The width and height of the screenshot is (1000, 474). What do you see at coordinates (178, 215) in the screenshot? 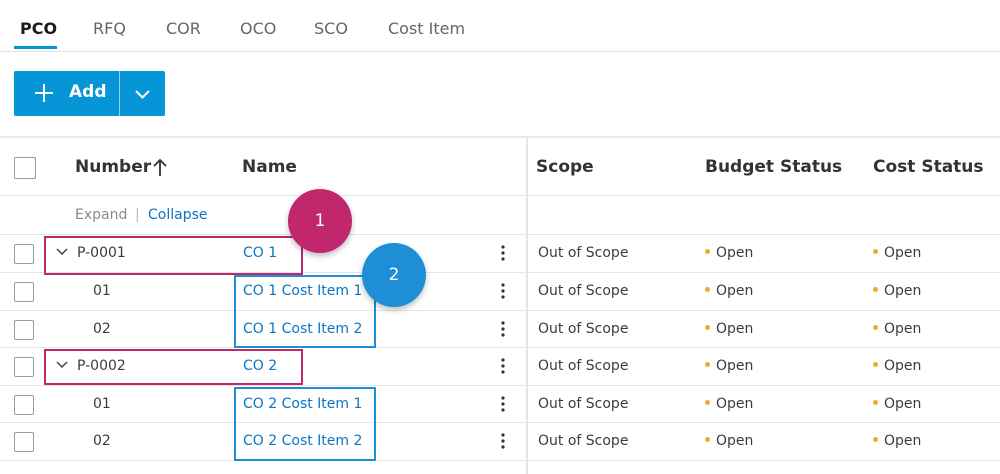
I see `collapse-link: Collapse` at bounding box center [178, 215].